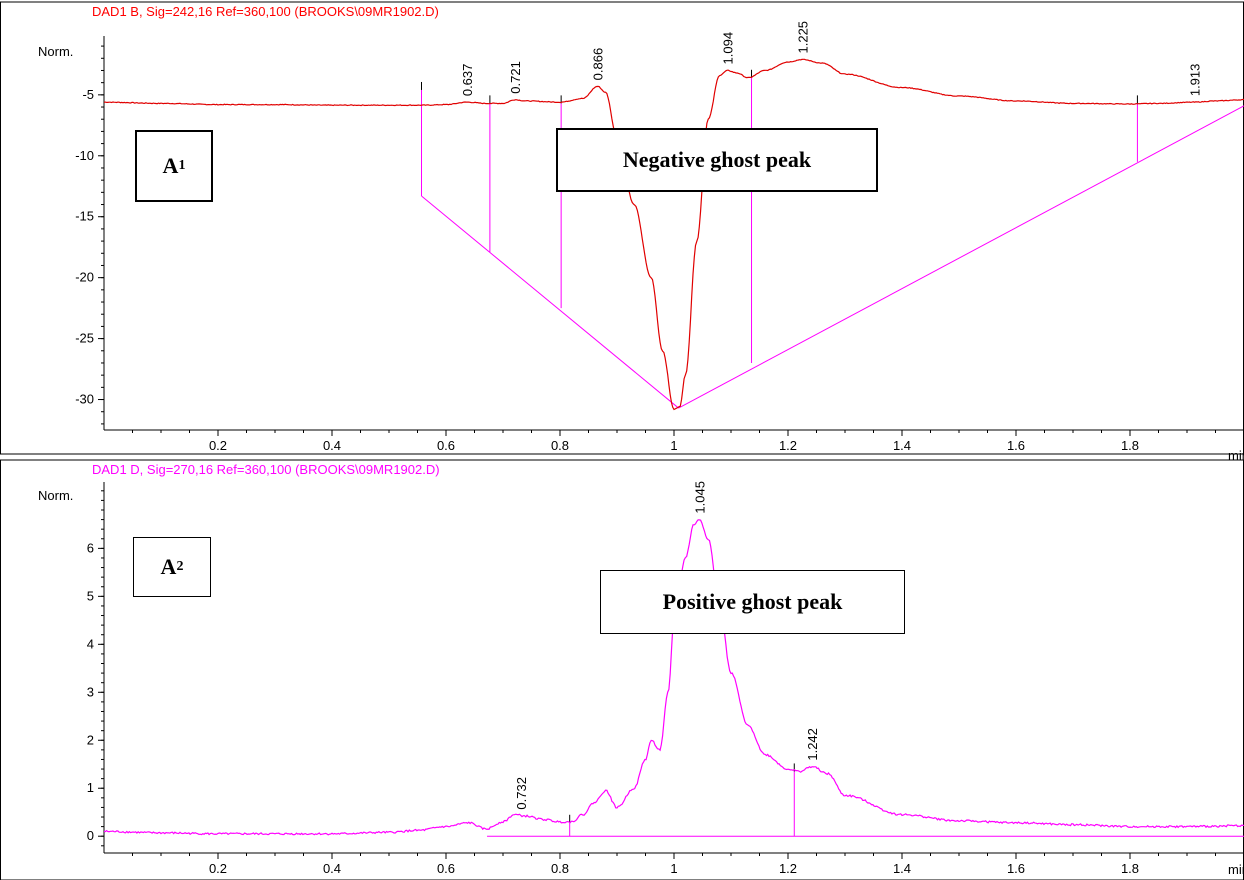 Image resolution: width=1244 pixels, height=880 pixels. Describe the element at coordinates (182, 165) in the screenshot. I see `a1-label-sub: 1` at that location.